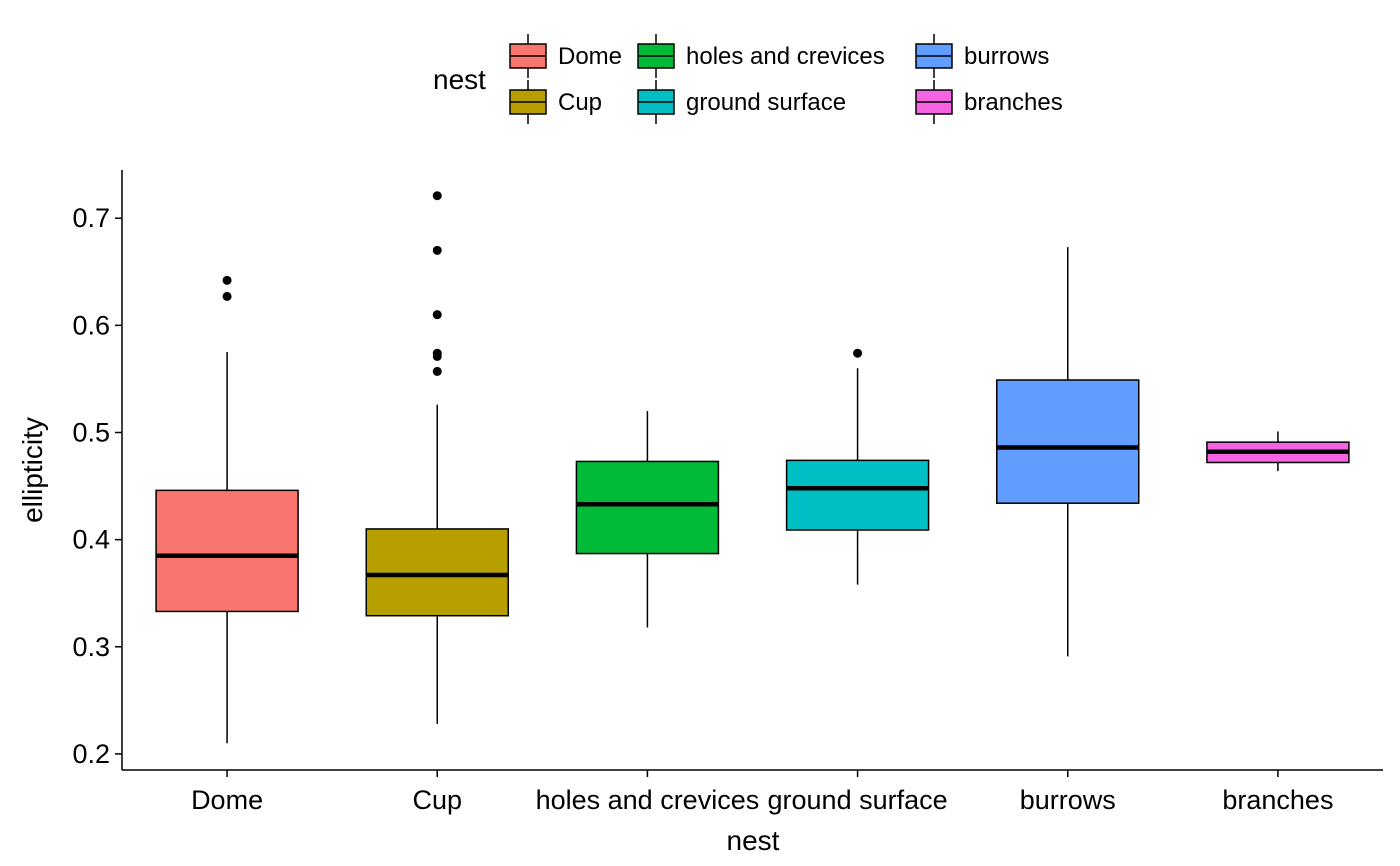 This screenshot has height=866, width=1400. What do you see at coordinates (1006, 56) in the screenshot?
I see `legend-label: burrows` at bounding box center [1006, 56].